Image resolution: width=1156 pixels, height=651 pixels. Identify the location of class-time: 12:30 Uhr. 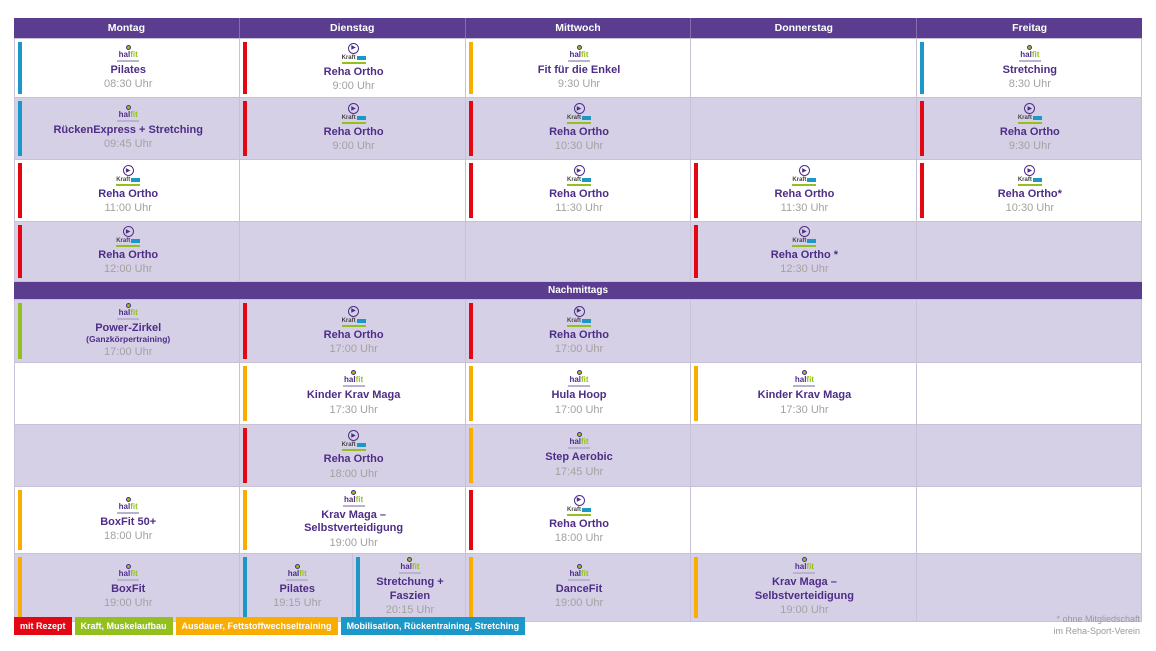
(804, 269).